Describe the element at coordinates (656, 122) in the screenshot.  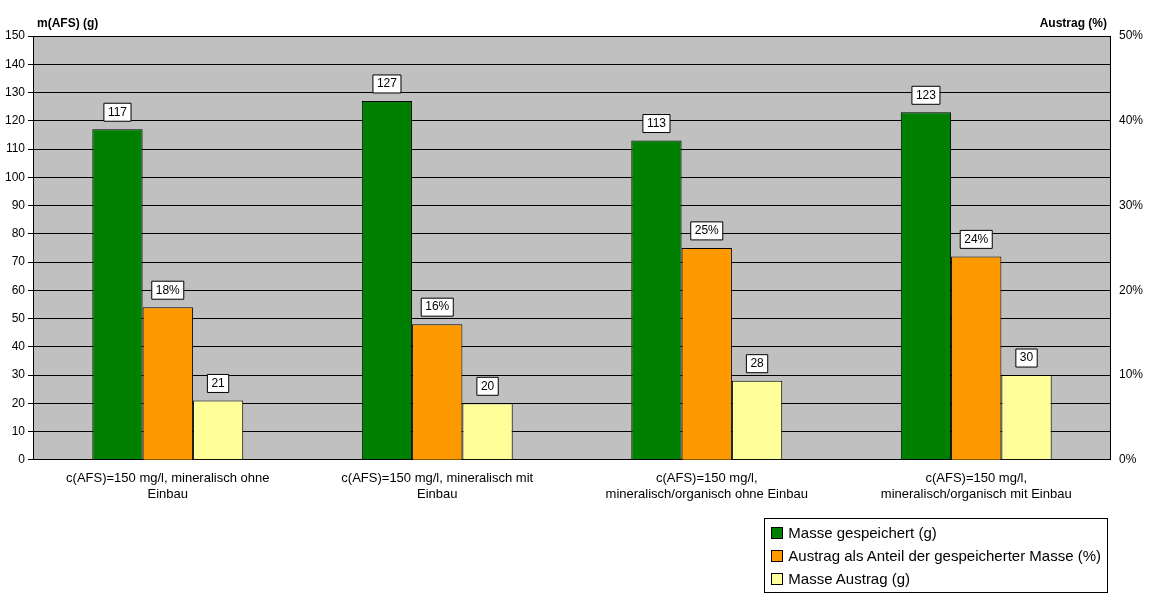
I see `data-label: 113` at that location.